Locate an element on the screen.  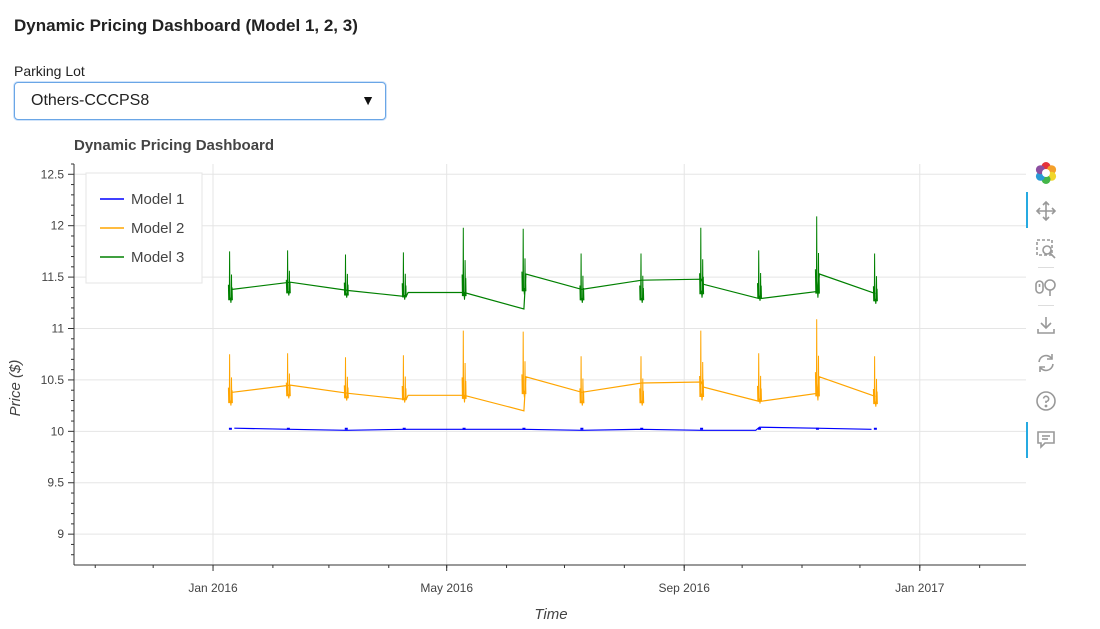
y-axis-label: Price ($) is located at coordinates (15, 388).